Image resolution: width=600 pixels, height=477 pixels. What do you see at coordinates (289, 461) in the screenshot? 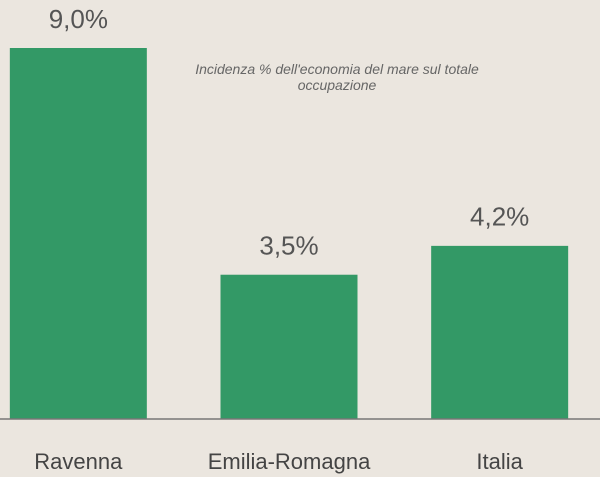
I see `x-tick-label: Emilia-Romagna` at bounding box center [289, 461].